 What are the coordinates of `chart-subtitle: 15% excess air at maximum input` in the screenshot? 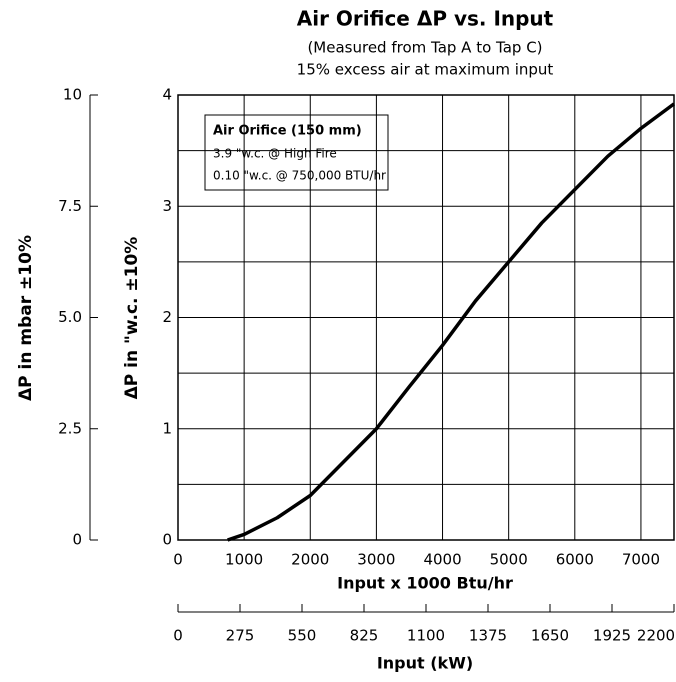 It's located at (425, 70).